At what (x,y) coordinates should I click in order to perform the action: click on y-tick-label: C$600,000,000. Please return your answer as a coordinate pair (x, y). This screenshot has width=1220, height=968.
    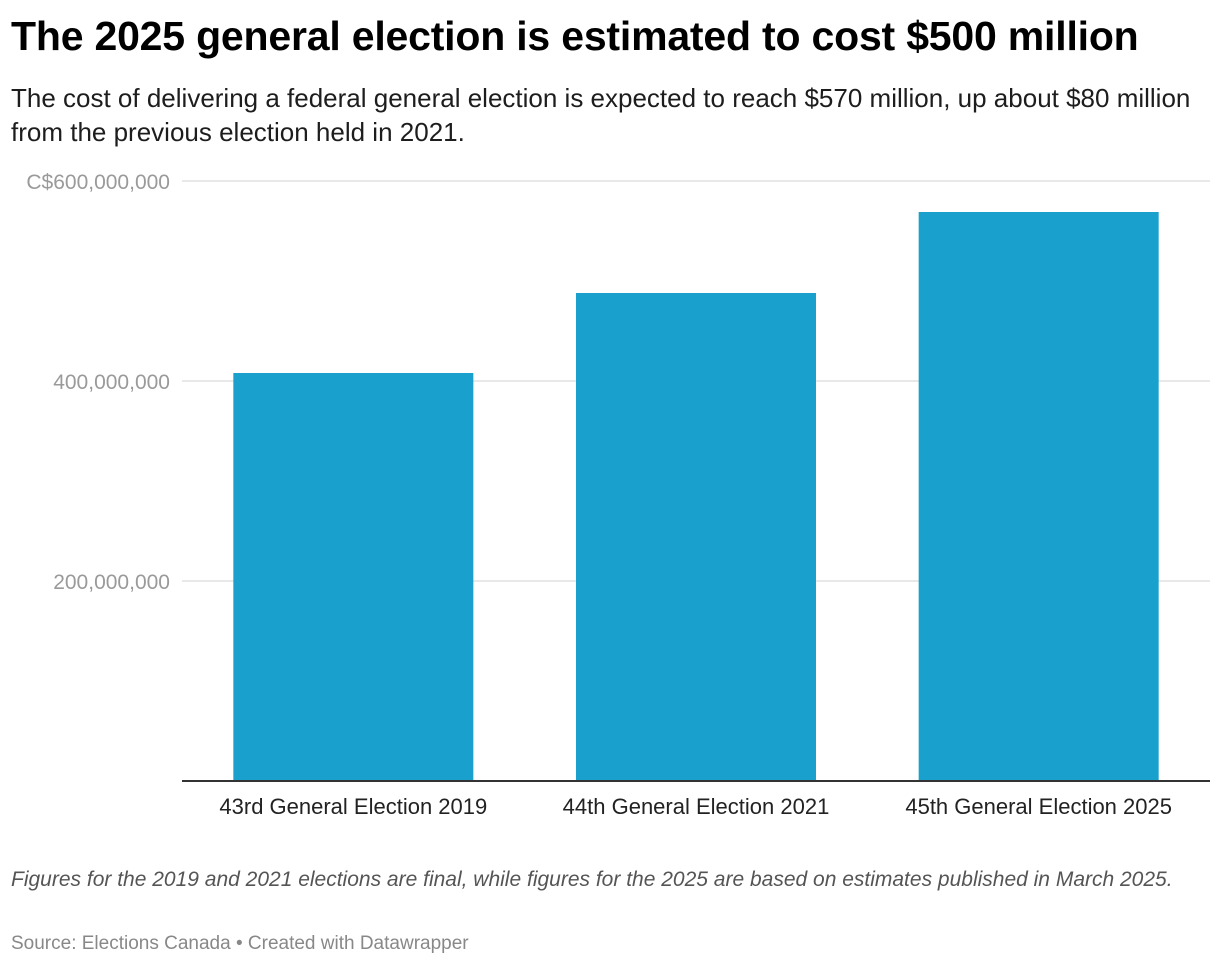
    Looking at the image, I should click on (98, 182).